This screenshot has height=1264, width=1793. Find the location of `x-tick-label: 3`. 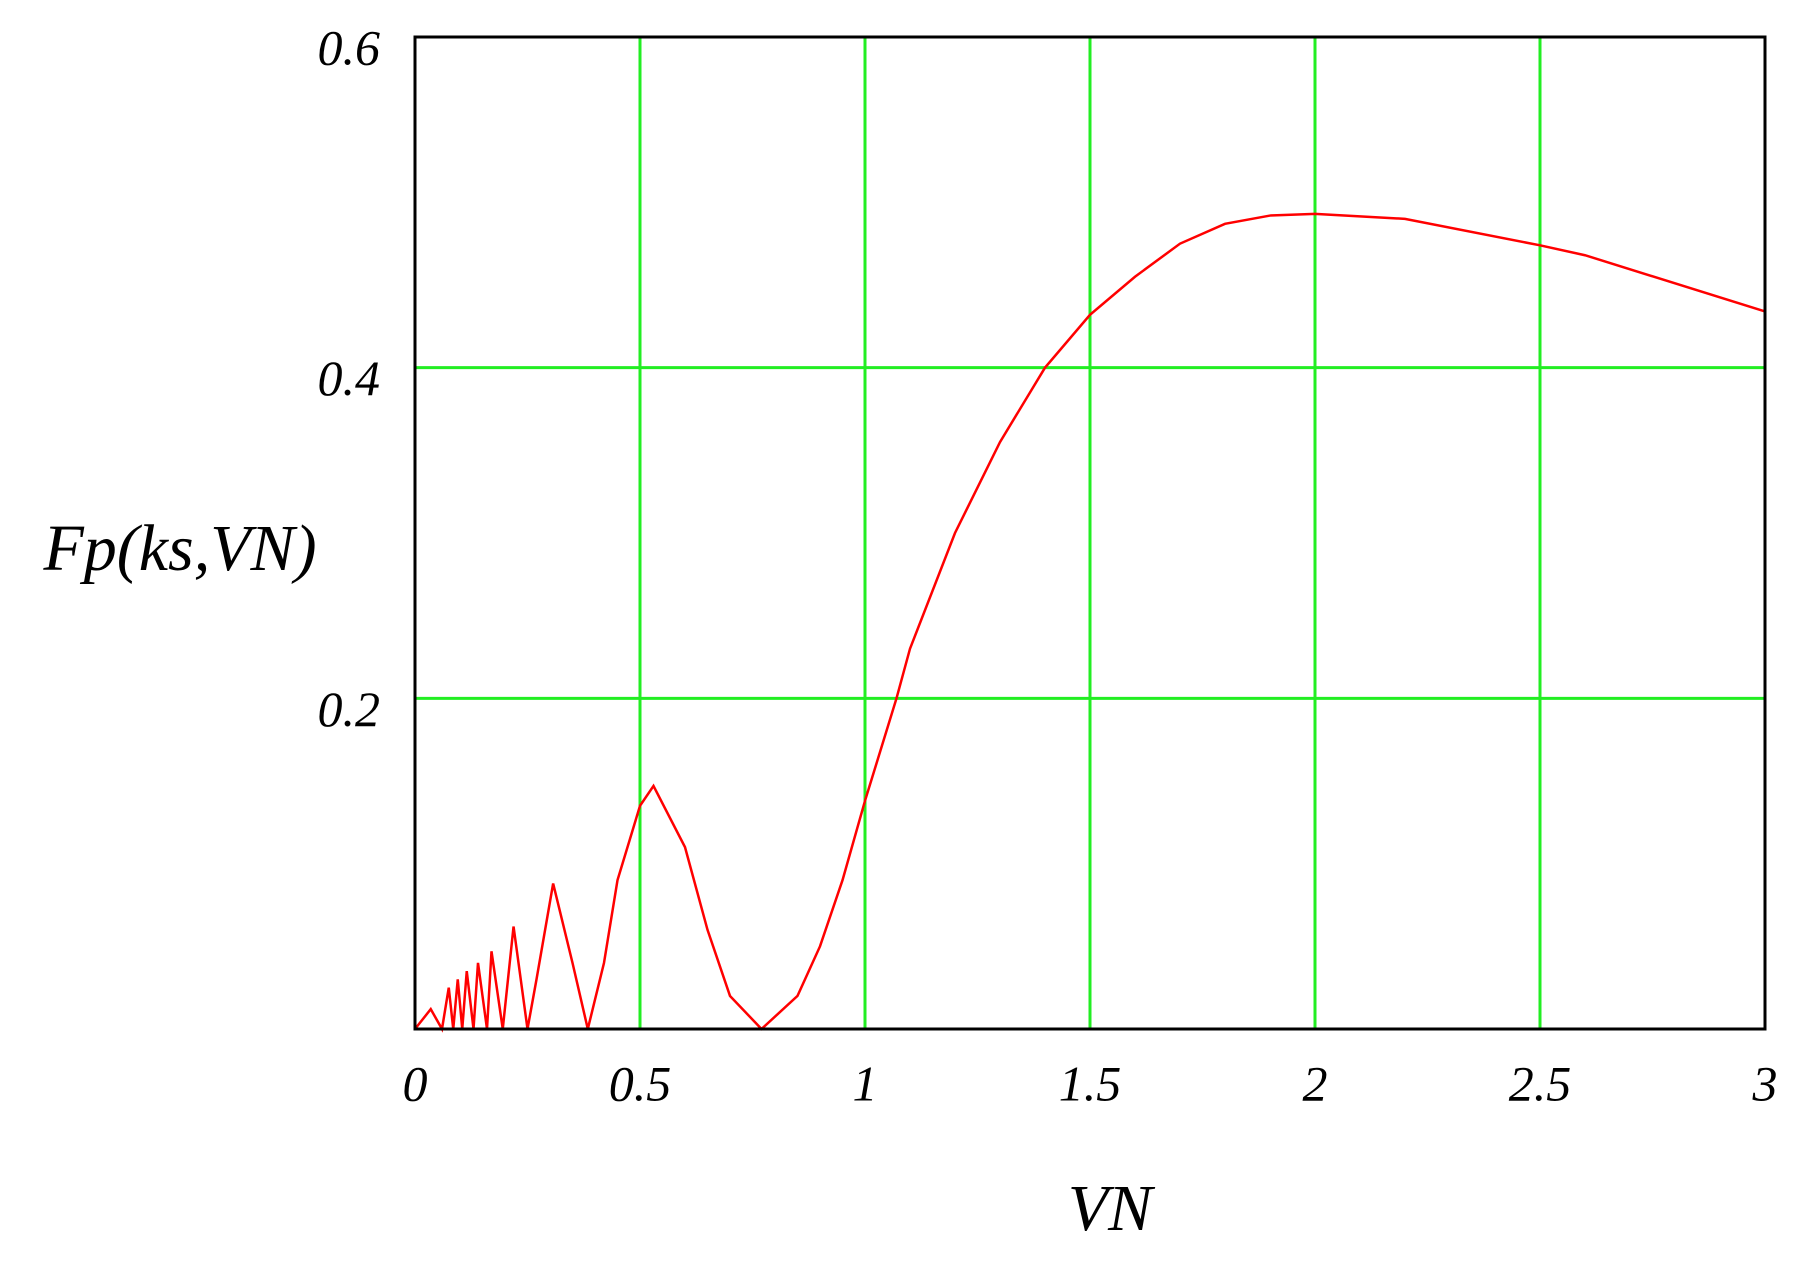

x-tick-label: 3 is located at coordinates (1765, 1083).